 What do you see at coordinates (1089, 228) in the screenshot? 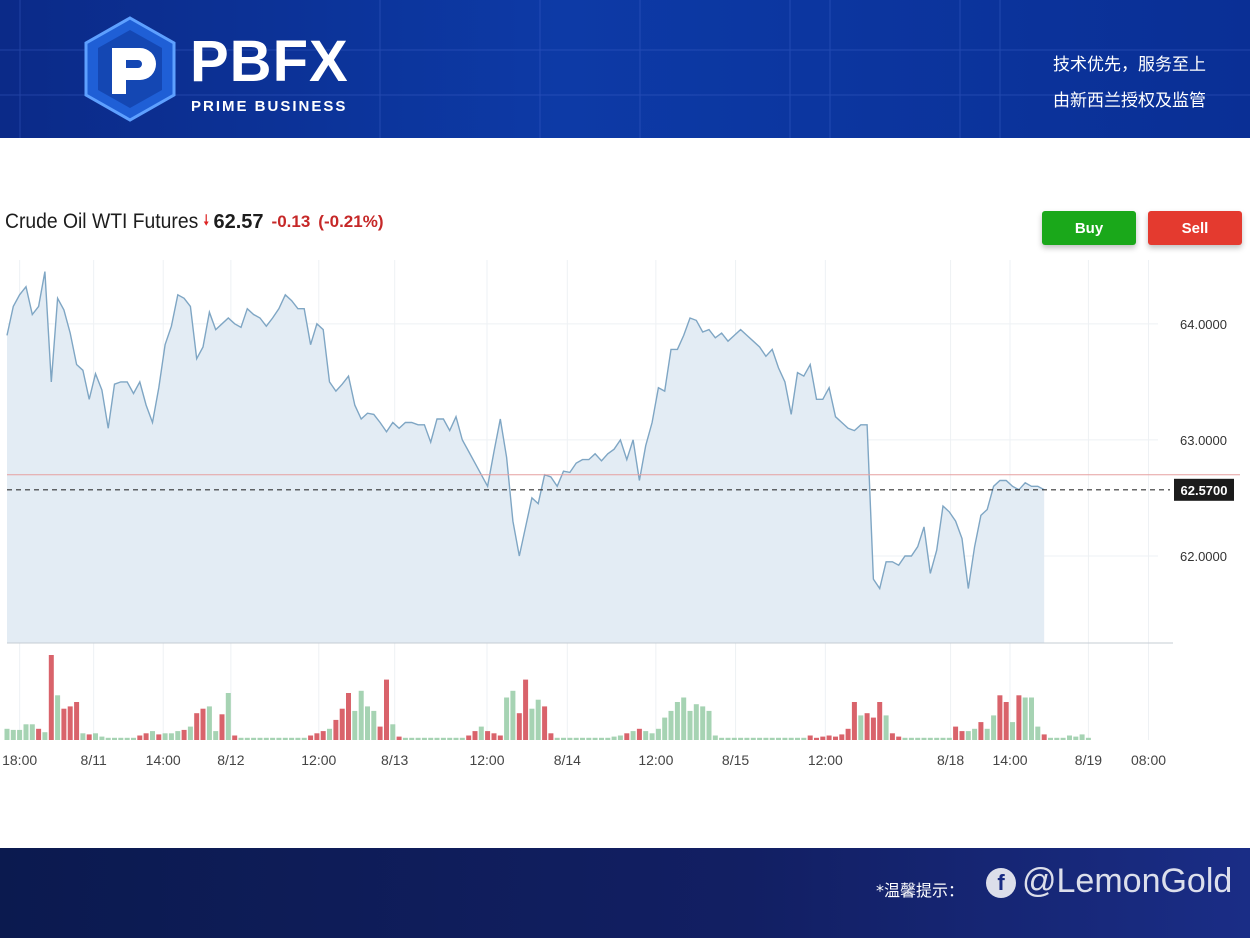
I see `buy-button: Buy` at bounding box center [1089, 228].